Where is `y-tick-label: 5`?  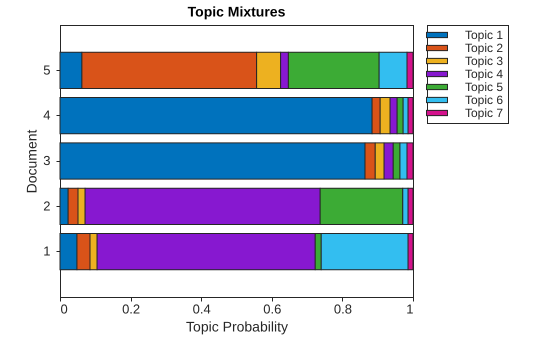
y-tick-label: 5 is located at coordinates (46, 70).